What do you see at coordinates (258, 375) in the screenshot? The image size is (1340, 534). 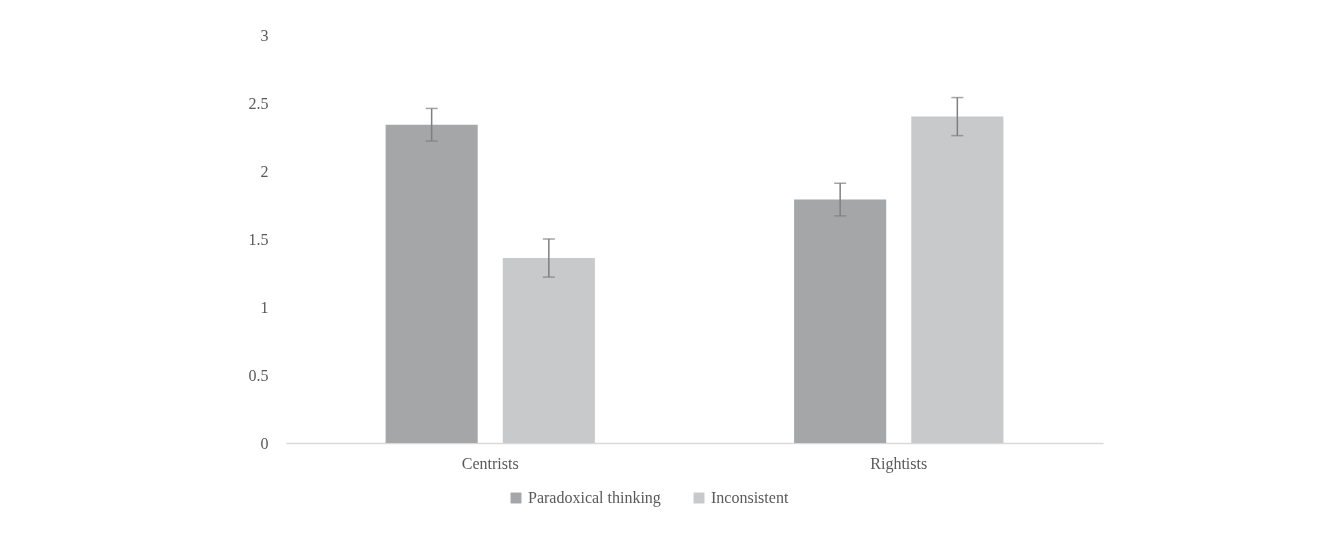 I see `y-tick-label: 0.5` at bounding box center [258, 375].